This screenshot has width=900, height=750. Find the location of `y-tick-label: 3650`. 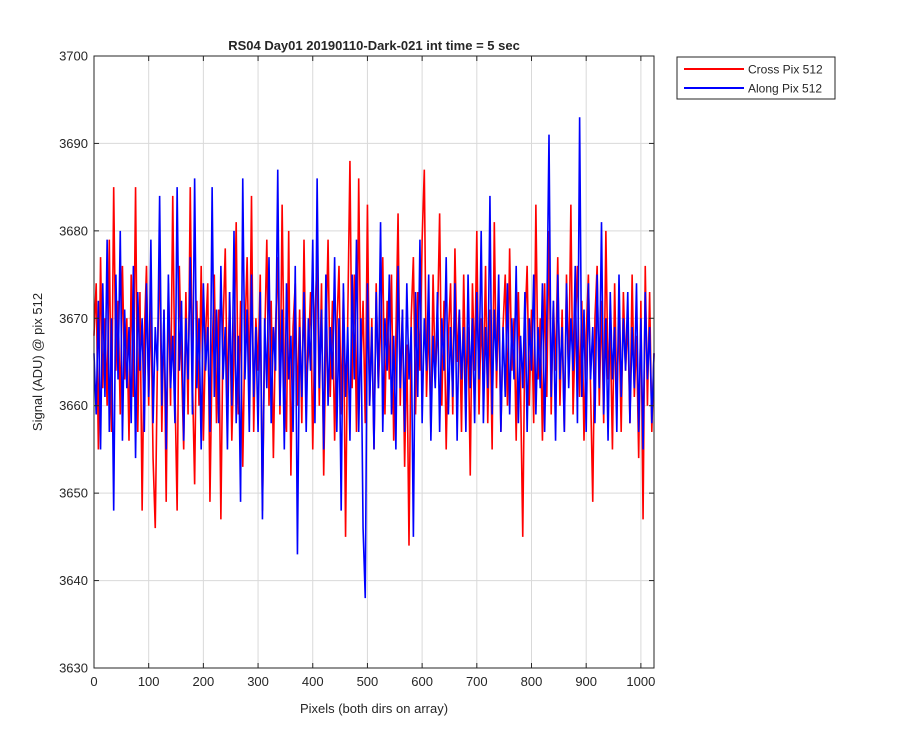

y-tick-label: 3650 is located at coordinates (73, 493).